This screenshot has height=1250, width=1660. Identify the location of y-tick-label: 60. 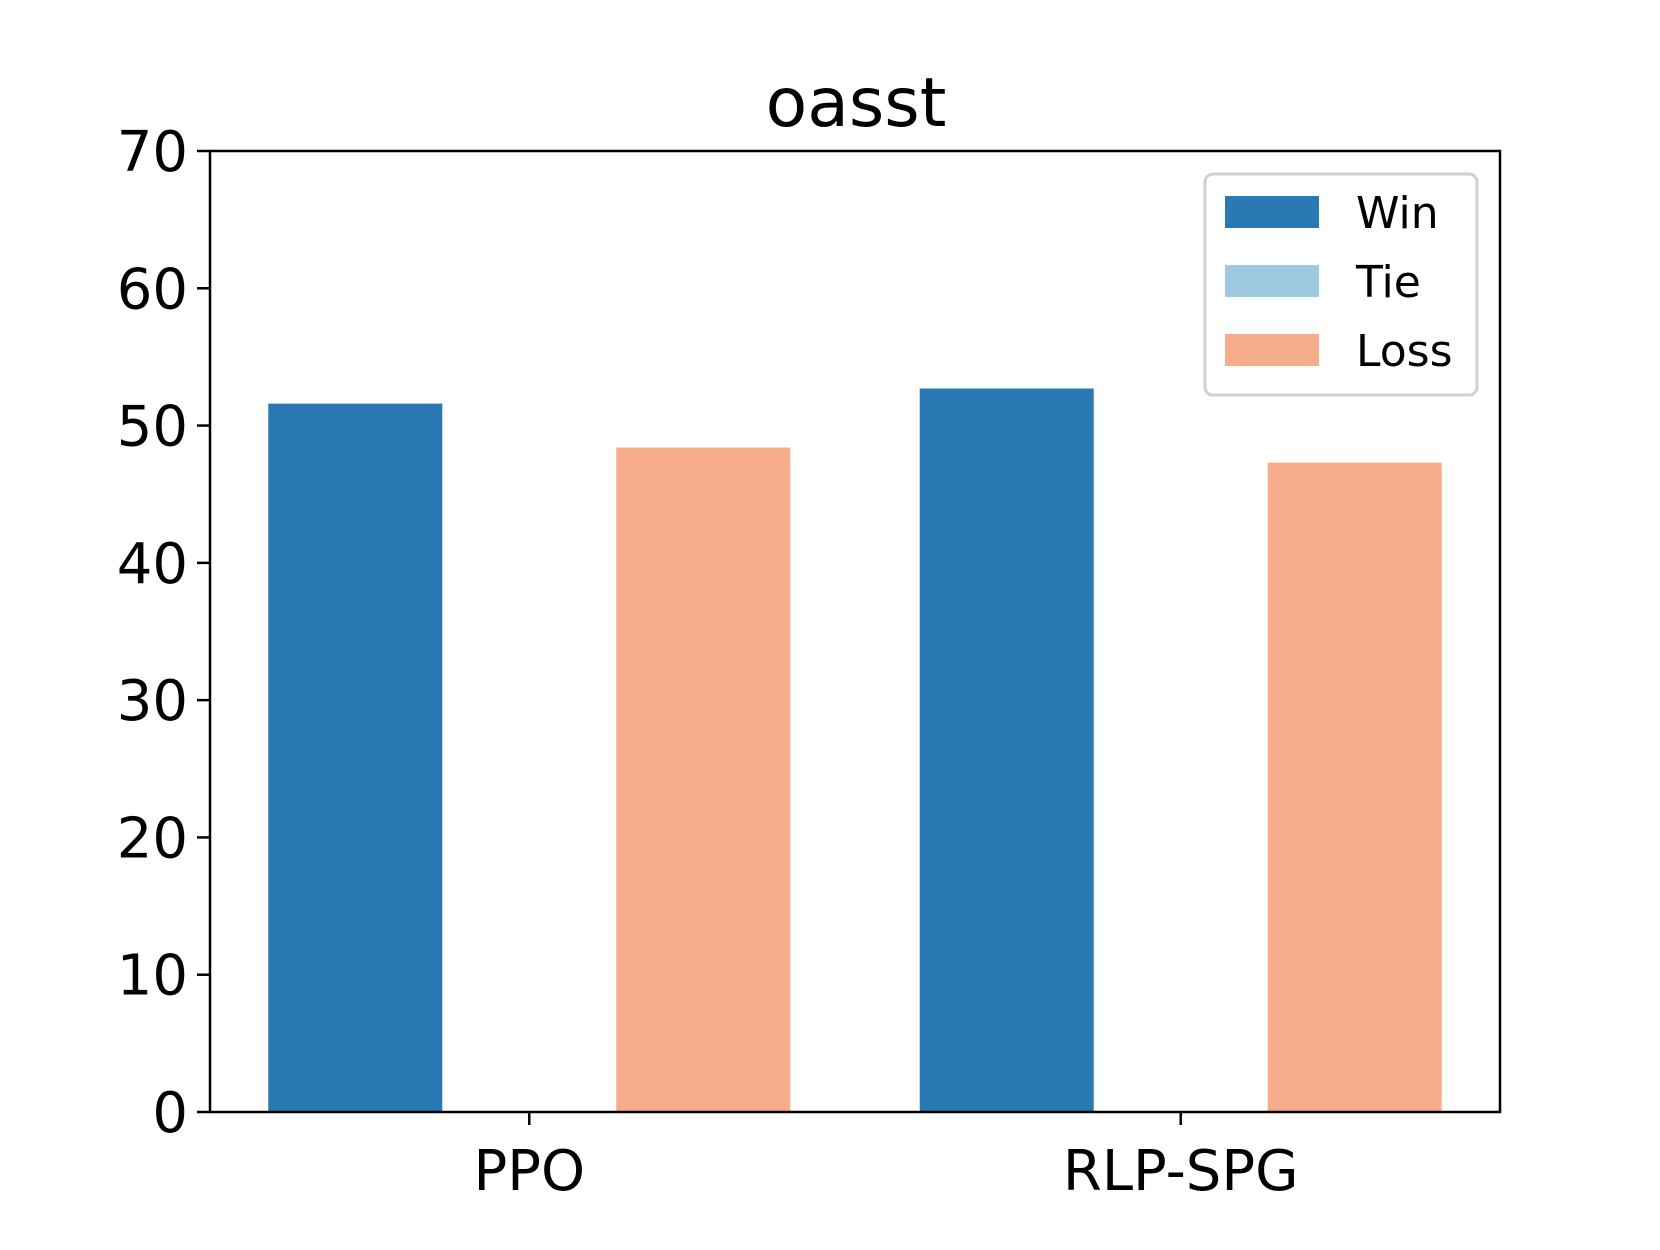
(152, 289).